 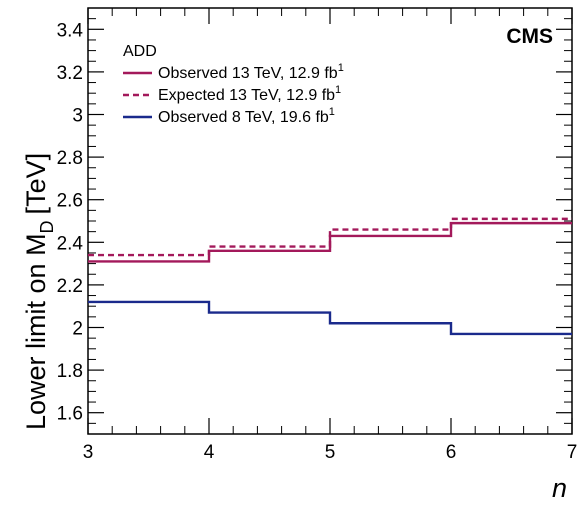 What do you see at coordinates (77, 116) in the screenshot?
I see `y-tick-label: 3` at bounding box center [77, 116].